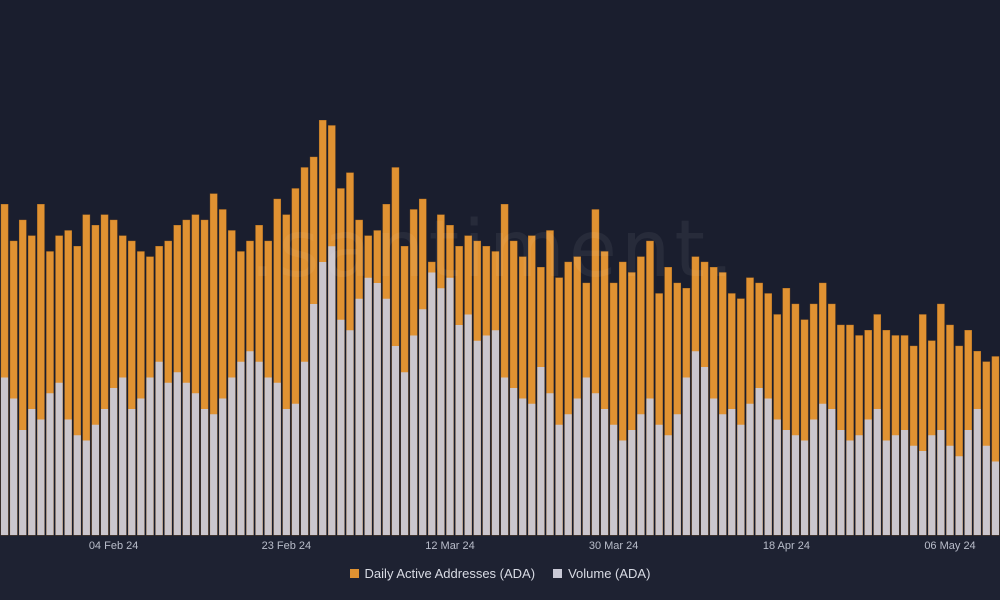  I want to click on legend-label-addresses: Daily Active Addresses (ADA), so click(450, 573).